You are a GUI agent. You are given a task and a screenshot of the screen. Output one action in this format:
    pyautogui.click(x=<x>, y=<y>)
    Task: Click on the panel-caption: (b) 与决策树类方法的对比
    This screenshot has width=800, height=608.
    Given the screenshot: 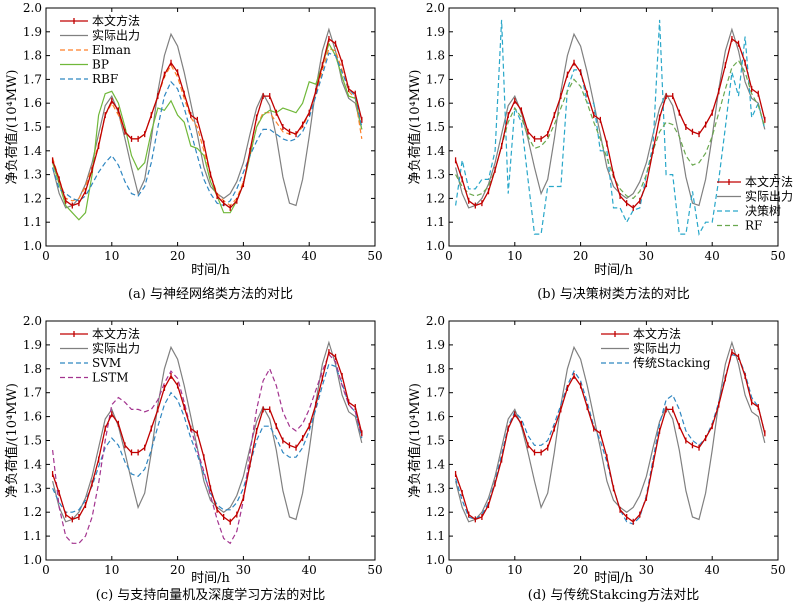 What is the action you would take?
    pyautogui.click(x=613, y=294)
    